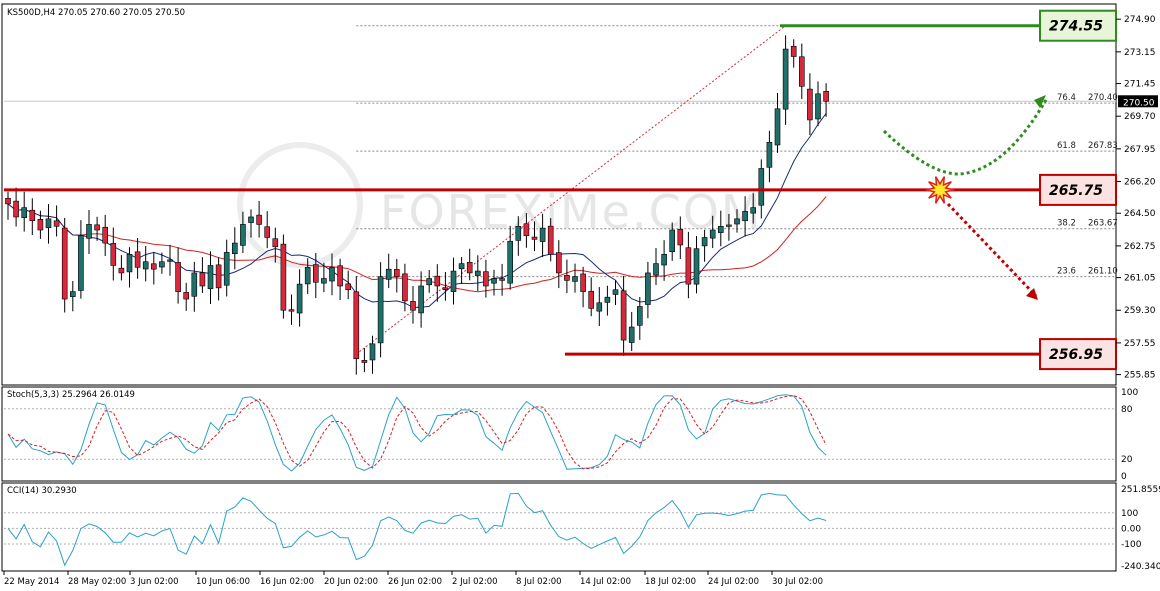  Describe the element at coordinates (1131, 545) in the screenshot. I see `cci-tick-label: -100` at that location.